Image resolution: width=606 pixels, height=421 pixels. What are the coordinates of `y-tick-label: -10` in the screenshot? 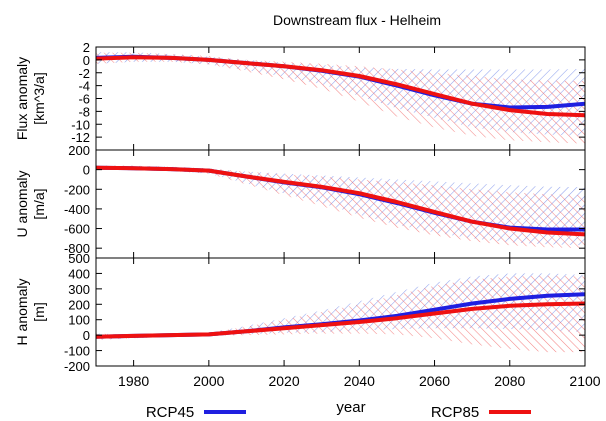 It's located at (80, 124).